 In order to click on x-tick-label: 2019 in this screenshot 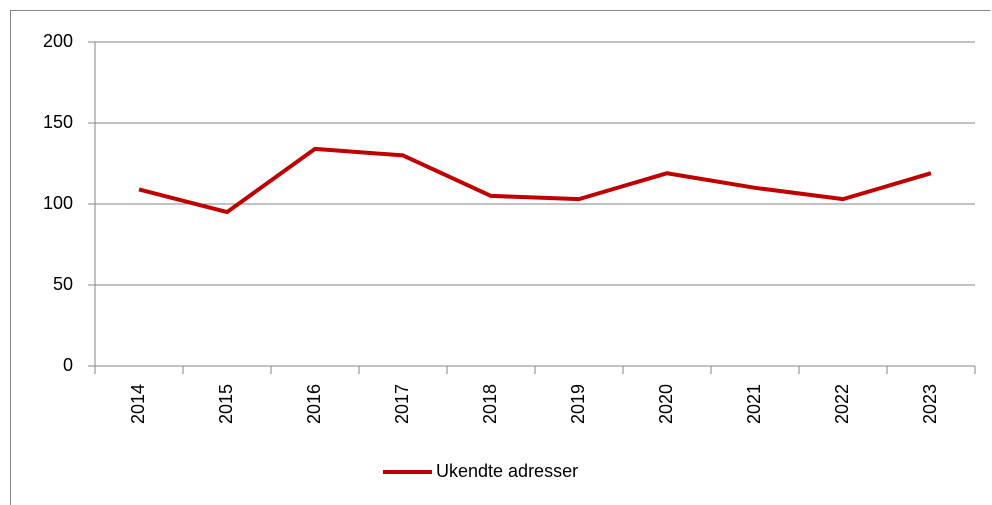, I will do `click(578, 404)`.